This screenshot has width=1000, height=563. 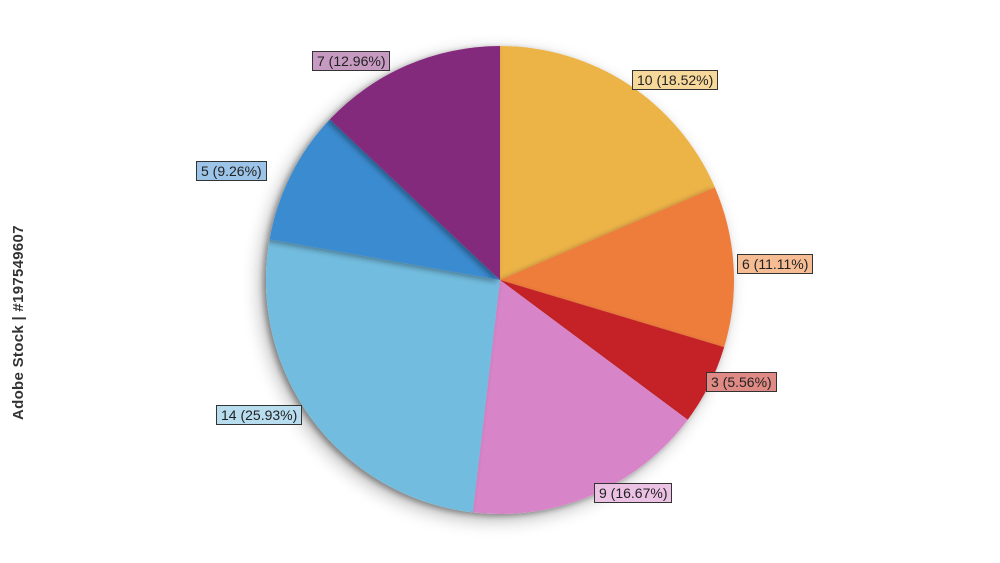 What do you see at coordinates (18, 322) in the screenshot?
I see `watermark-text: Adobe Stock | #197549607` at bounding box center [18, 322].